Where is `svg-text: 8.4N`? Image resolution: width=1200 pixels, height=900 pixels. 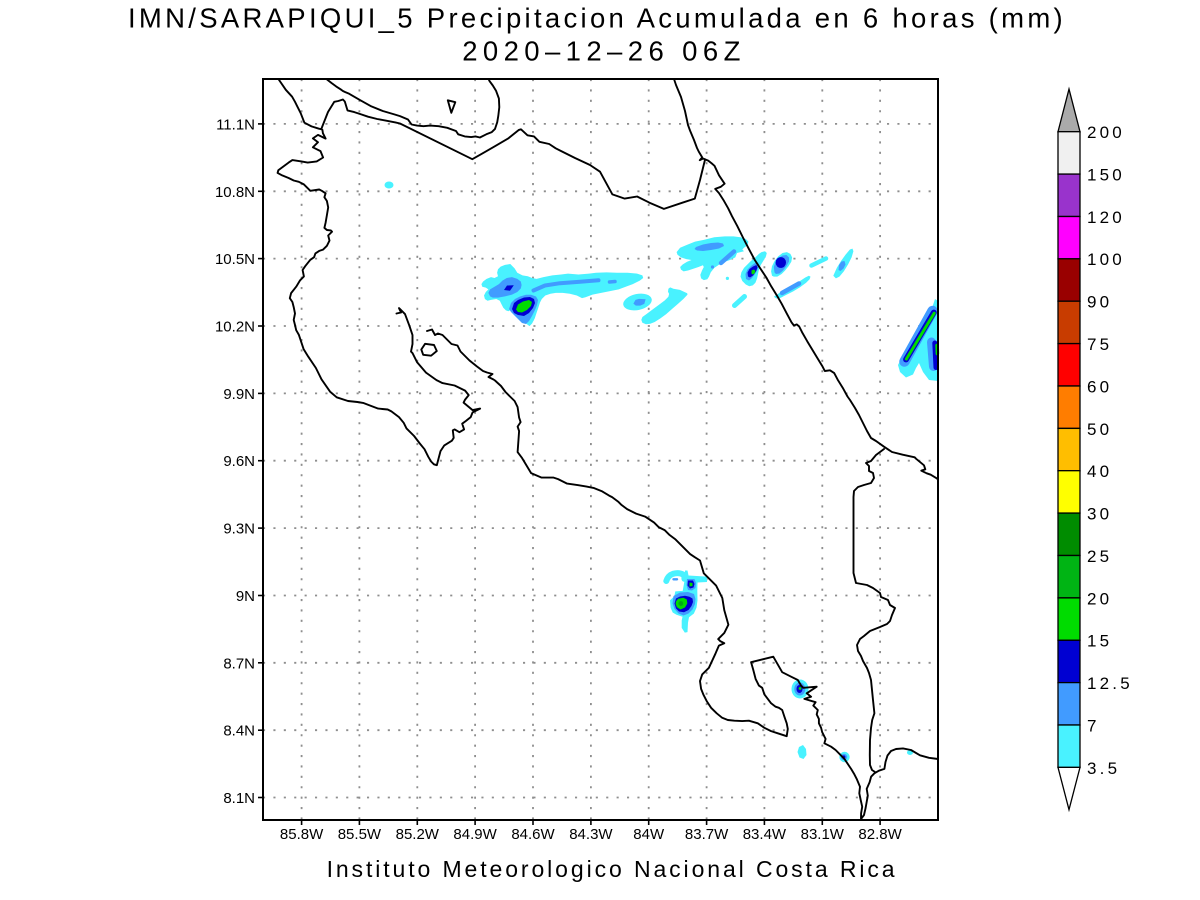
svg-text: 8.4N is located at coordinates (239, 731).